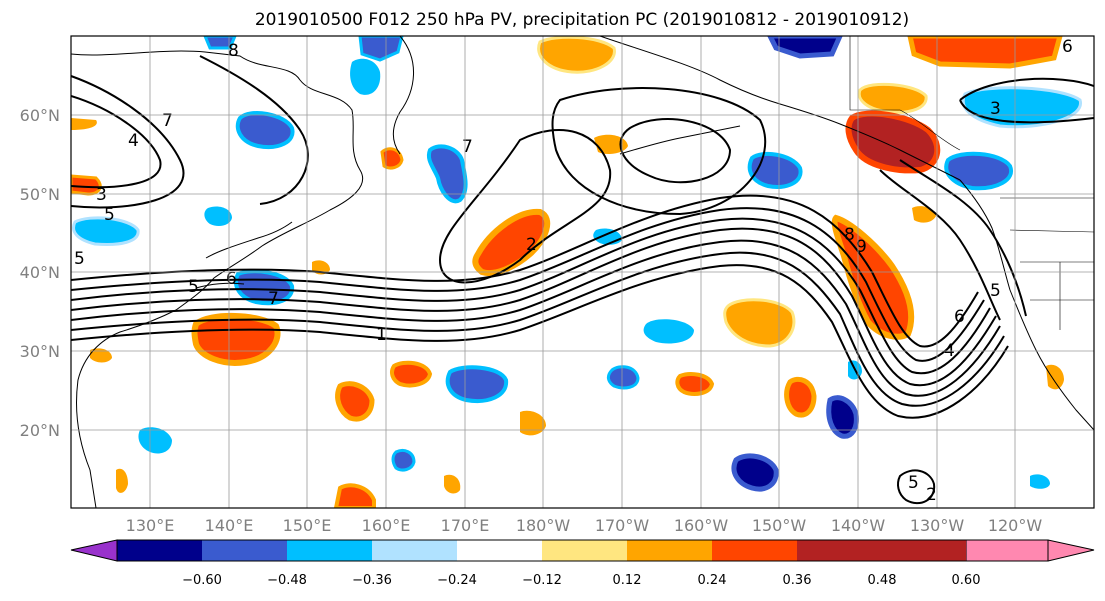 This screenshot has width=1105, height=601. I want to click on colorbar-extend-min, so click(94, 550).